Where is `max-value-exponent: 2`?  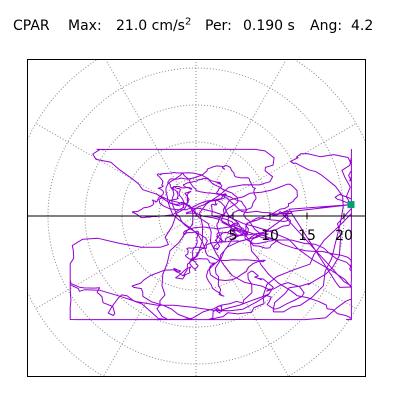
max-value-exponent: 2 is located at coordinates (188, 22).